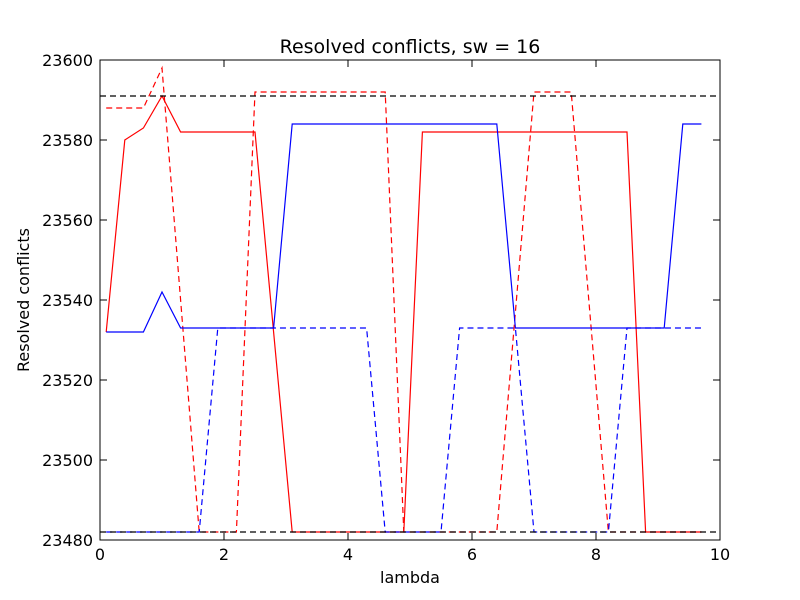 This screenshot has height=600, width=800. What do you see at coordinates (720, 554) in the screenshot?
I see `x-tick-label: 10` at bounding box center [720, 554].